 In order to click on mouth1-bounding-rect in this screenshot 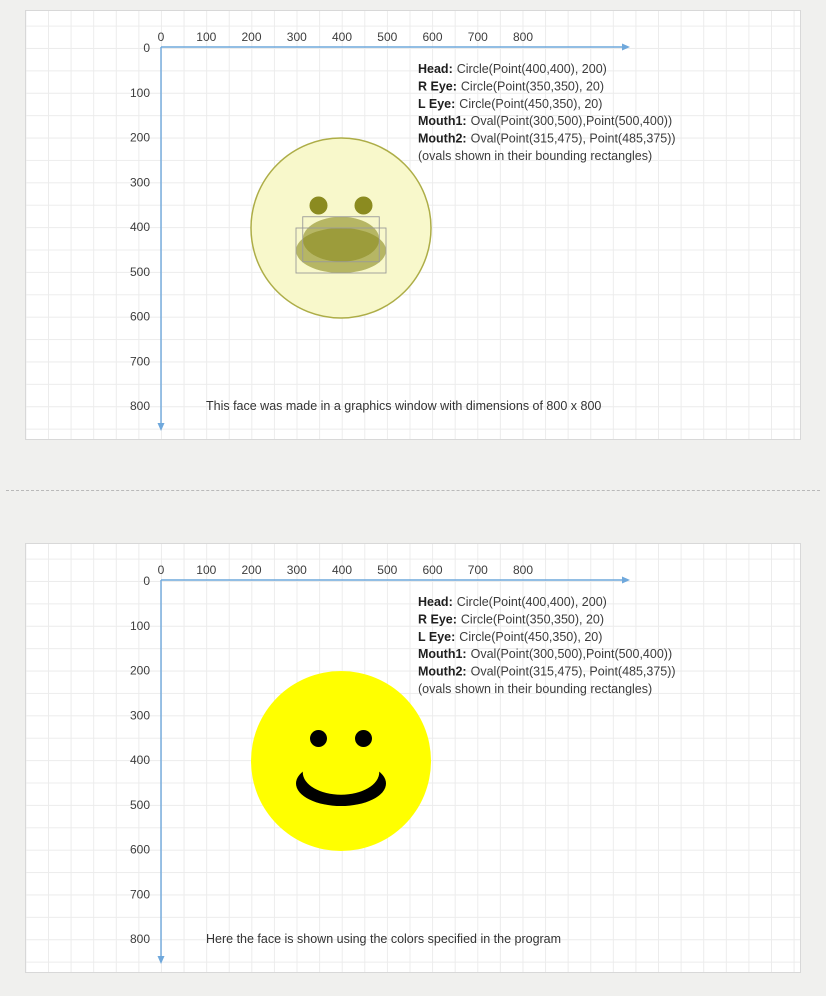, I will do `click(341, 250)`.